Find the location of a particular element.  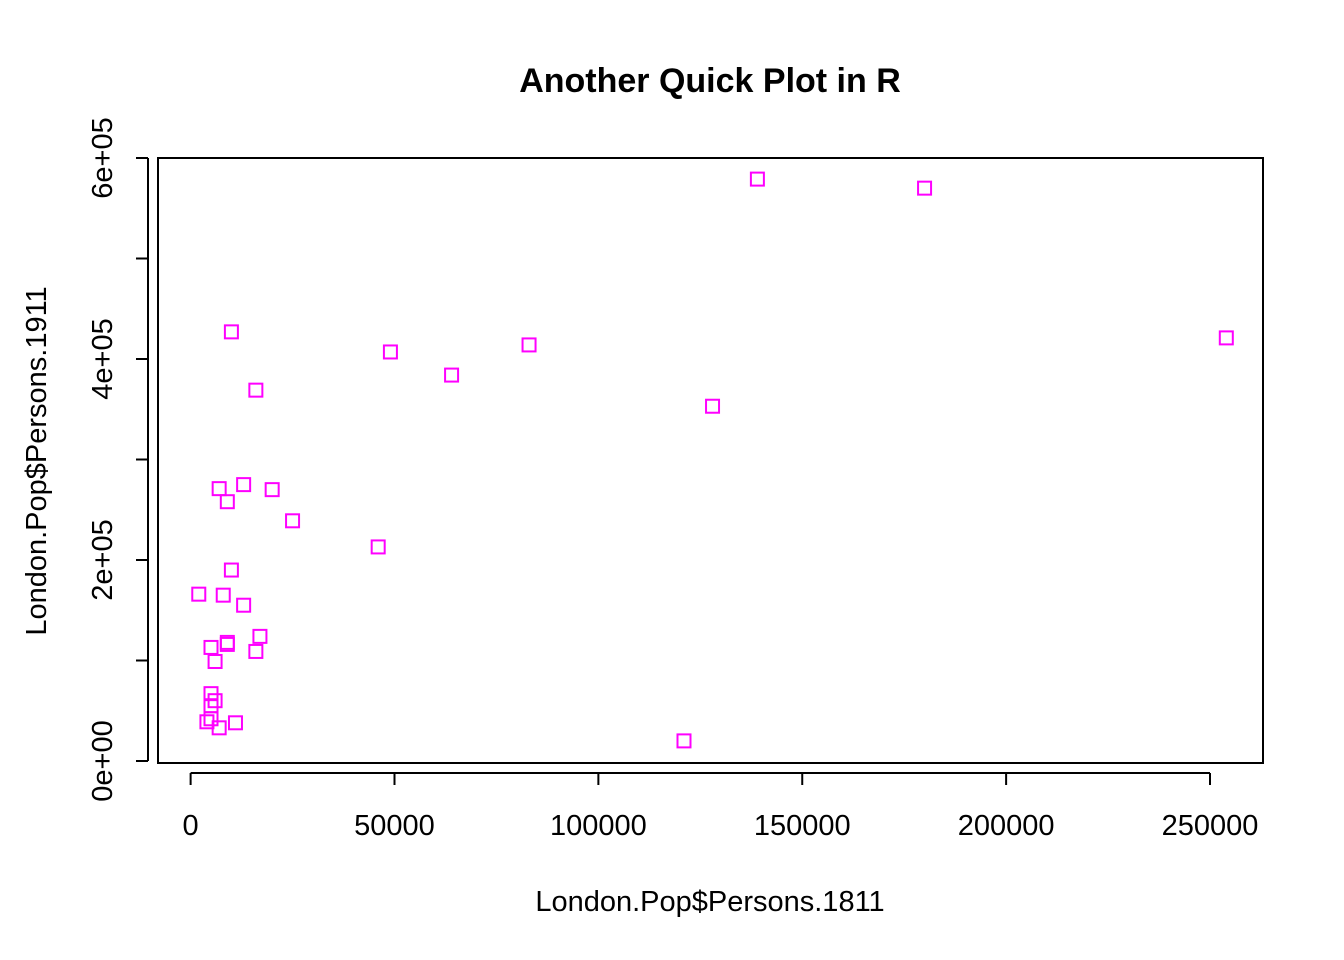

y-tick-label: 4e+05 is located at coordinates (103, 358).